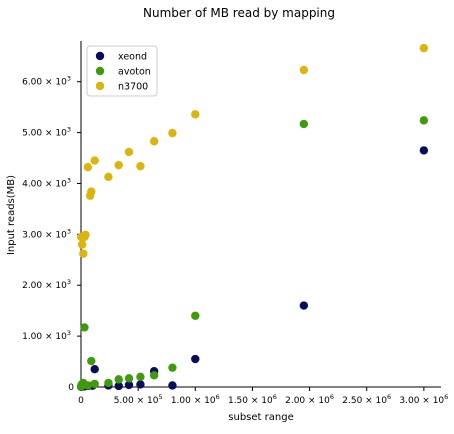 Image resolution: width=454 pixels, height=434 pixels. Describe the element at coordinates (309, 399) in the screenshot. I see `x-tick-label: 2.00 × 10⁶` at that location.